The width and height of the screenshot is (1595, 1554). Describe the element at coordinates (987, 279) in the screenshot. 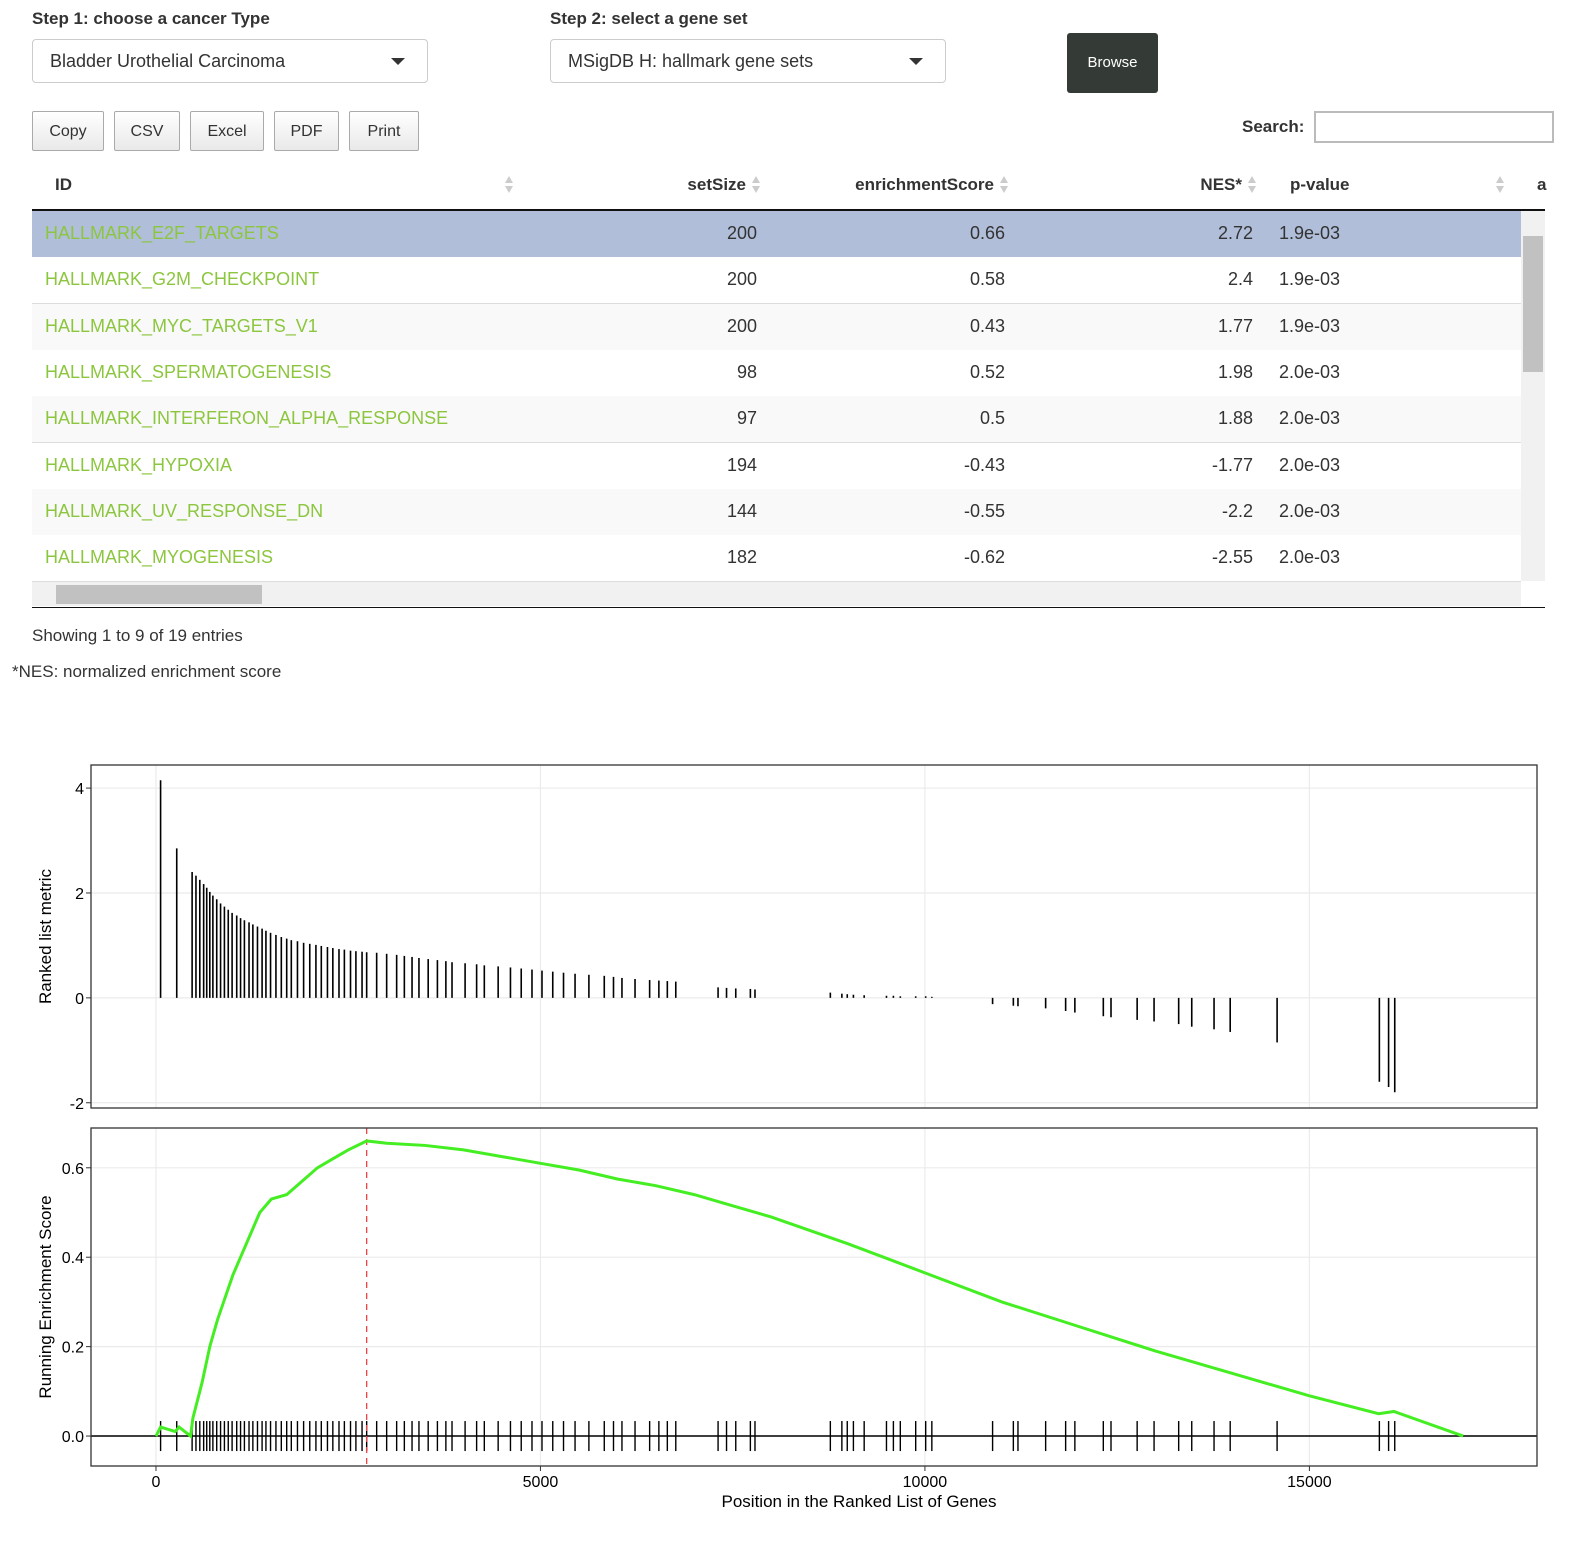

I see `enrichment-score: 0.58` at that location.